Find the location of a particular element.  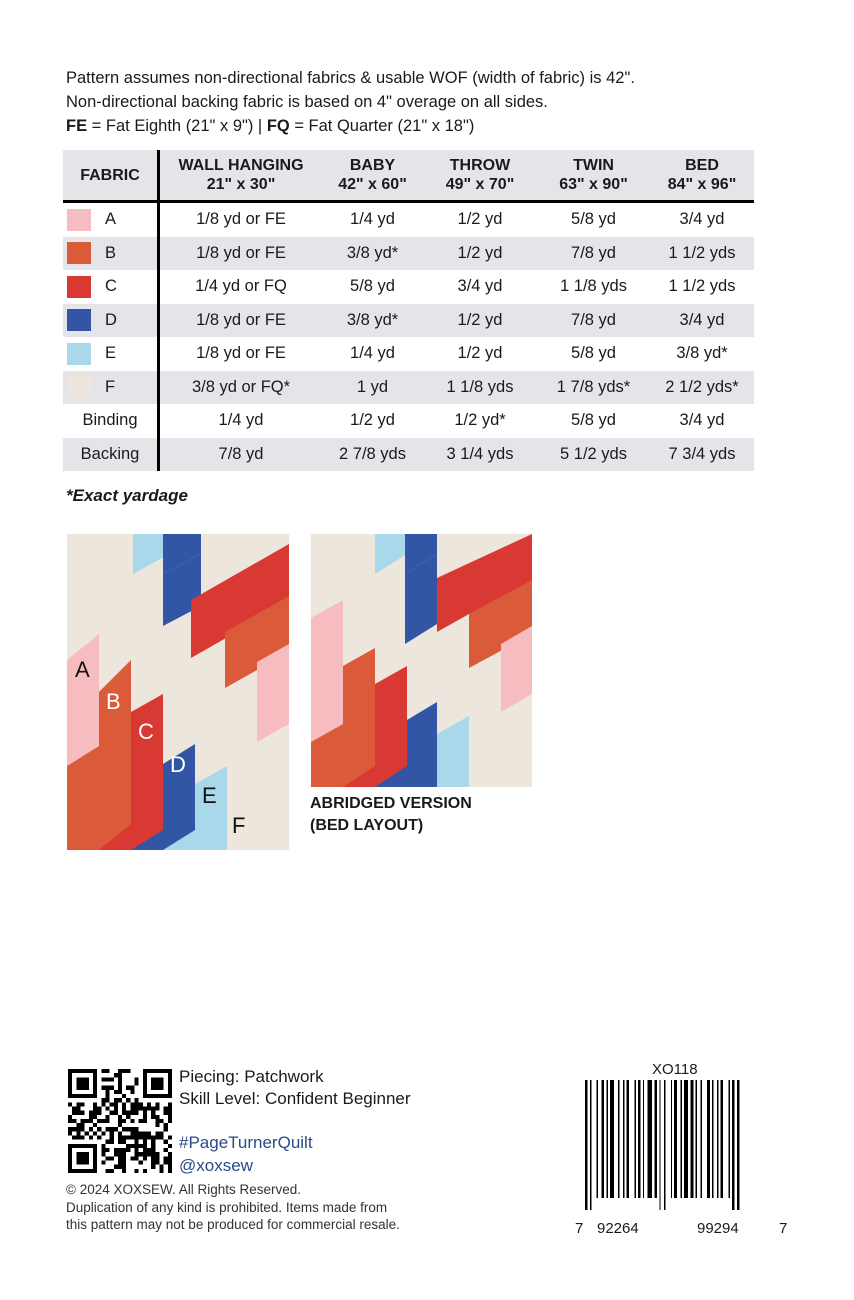

social-tags: #PageTurnerQuilt @xoxsew is located at coordinates (246, 1154).